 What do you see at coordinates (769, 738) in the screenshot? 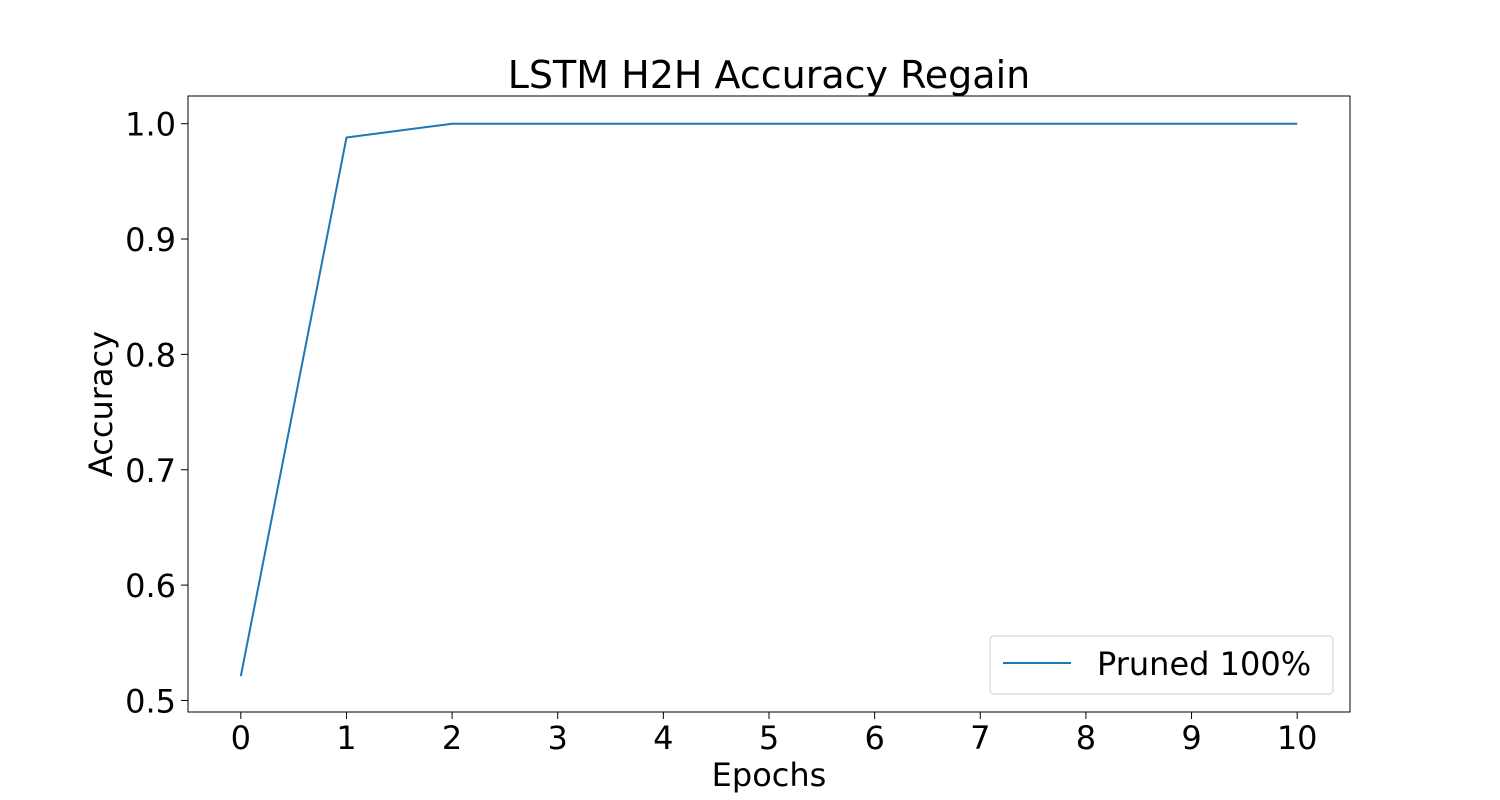
I see `x-tick-label: 5` at bounding box center [769, 738].